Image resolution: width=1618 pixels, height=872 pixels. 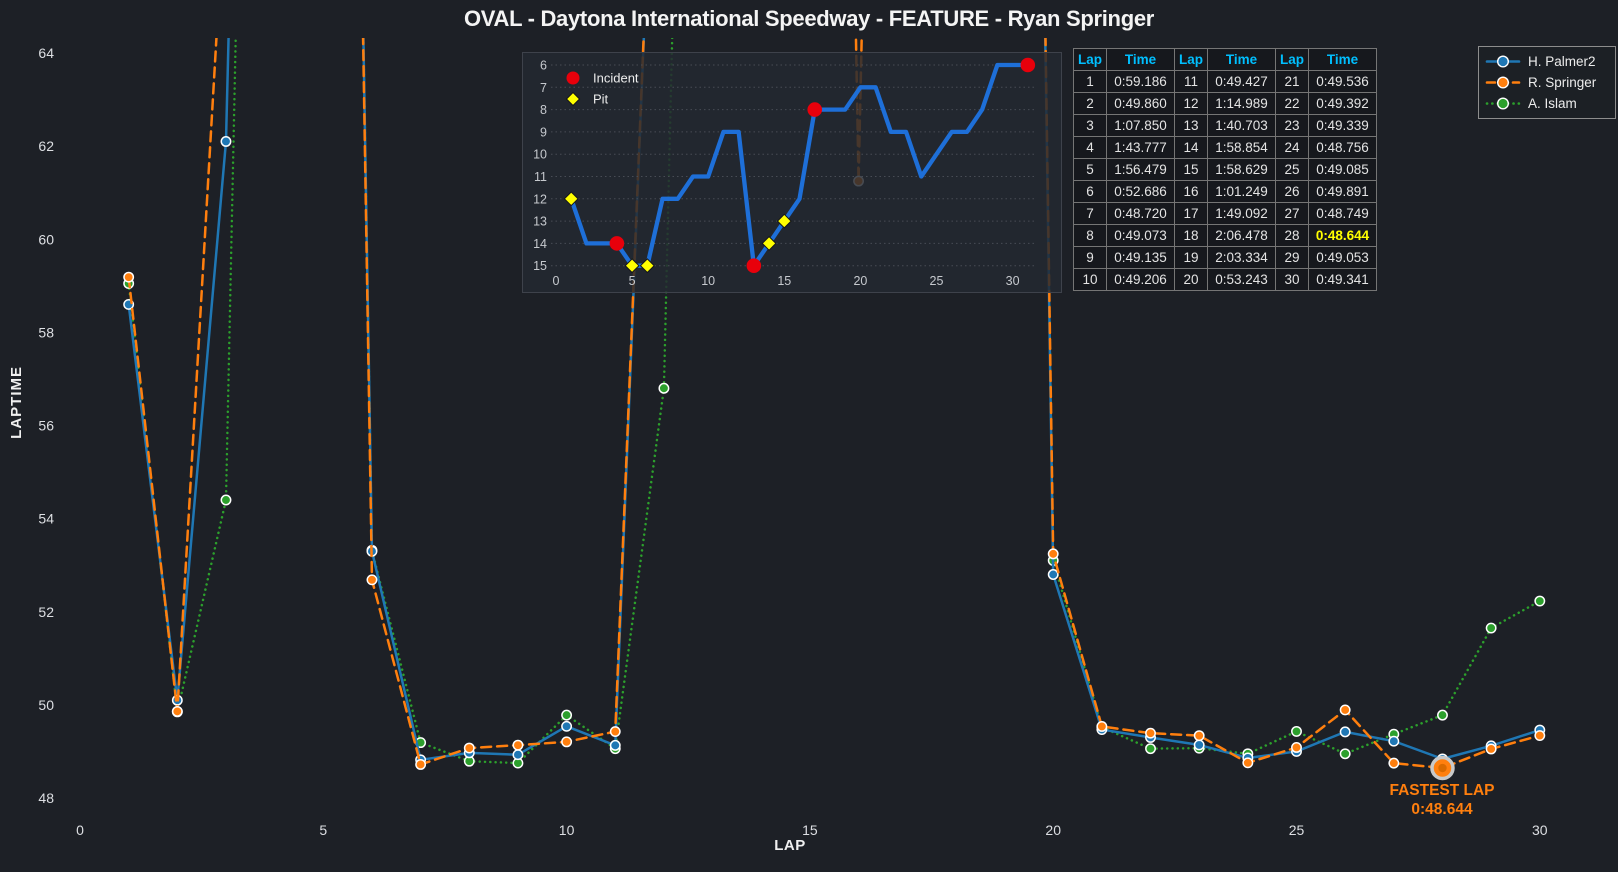 What do you see at coordinates (1292, 279) in the screenshot?
I see `lap-number-cell: 30` at bounding box center [1292, 279].